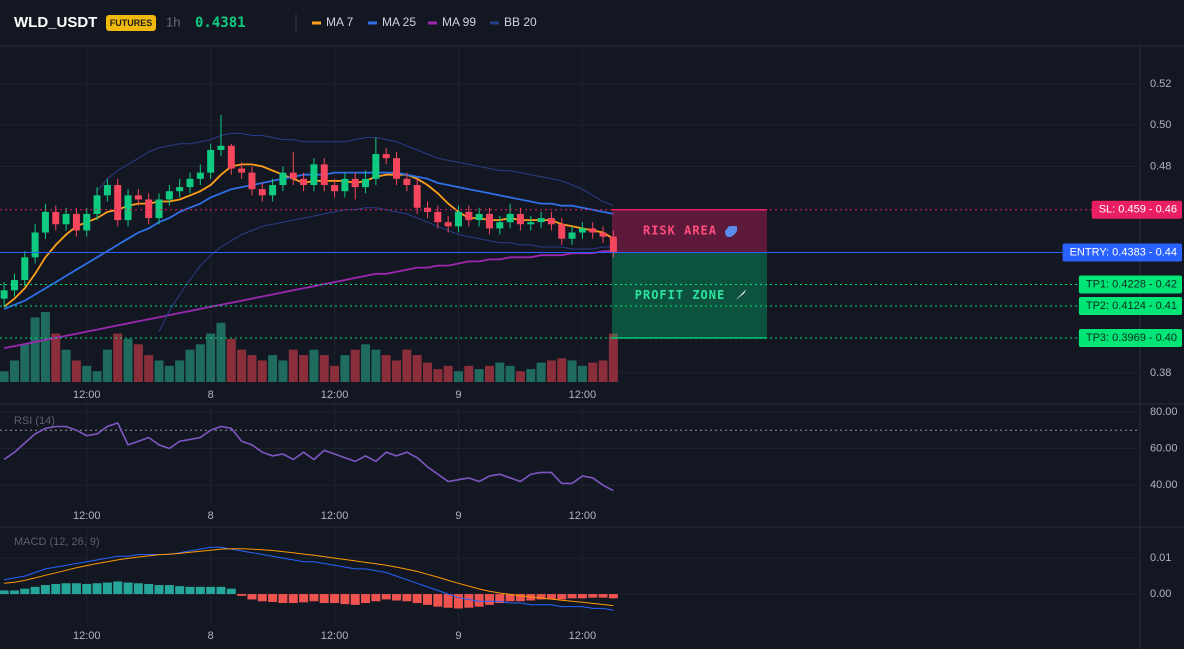  I want to click on zone-label: PROFIT ZONE, so click(680, 295).